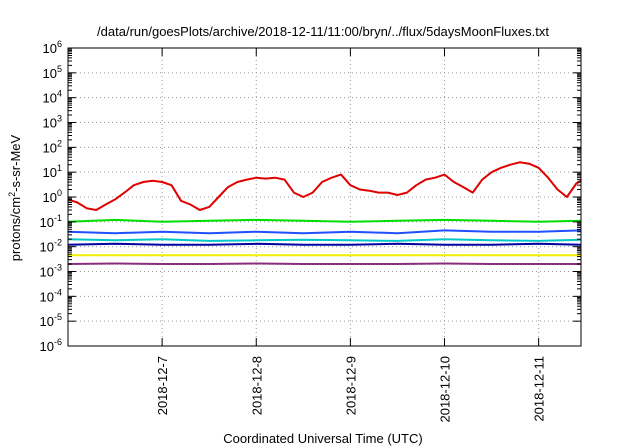 This screenshot has height=448, width=640. What do you see at coordinates (15, 229) in the screenshot?
I see `y-axis-label-base: protons/cm` at bounding box center [15, 229].